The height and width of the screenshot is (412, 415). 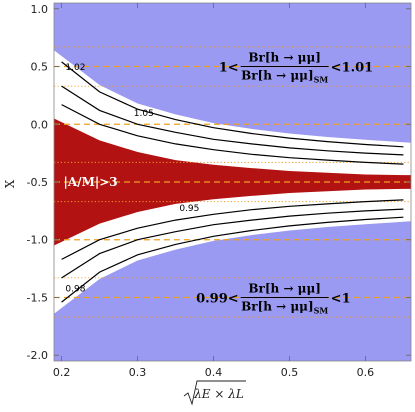 I want to click on x-axis-title-text: λE × λL, so click(x=218, y=394).